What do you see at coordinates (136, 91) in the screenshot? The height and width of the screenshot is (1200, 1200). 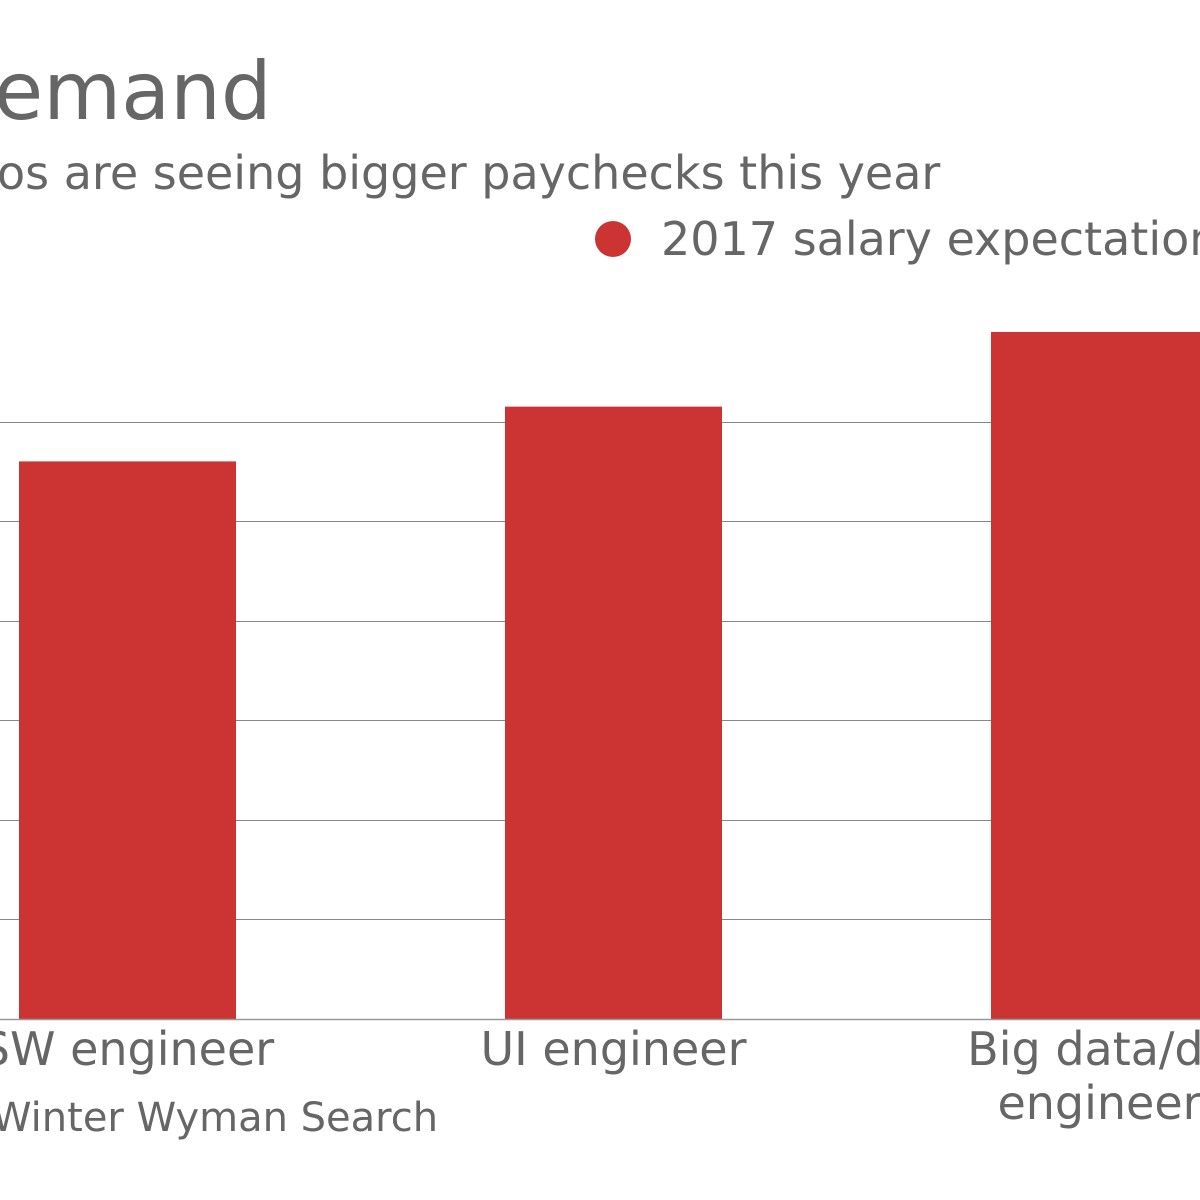 I see `chart-title: emand` at bounding box center [136, 91].